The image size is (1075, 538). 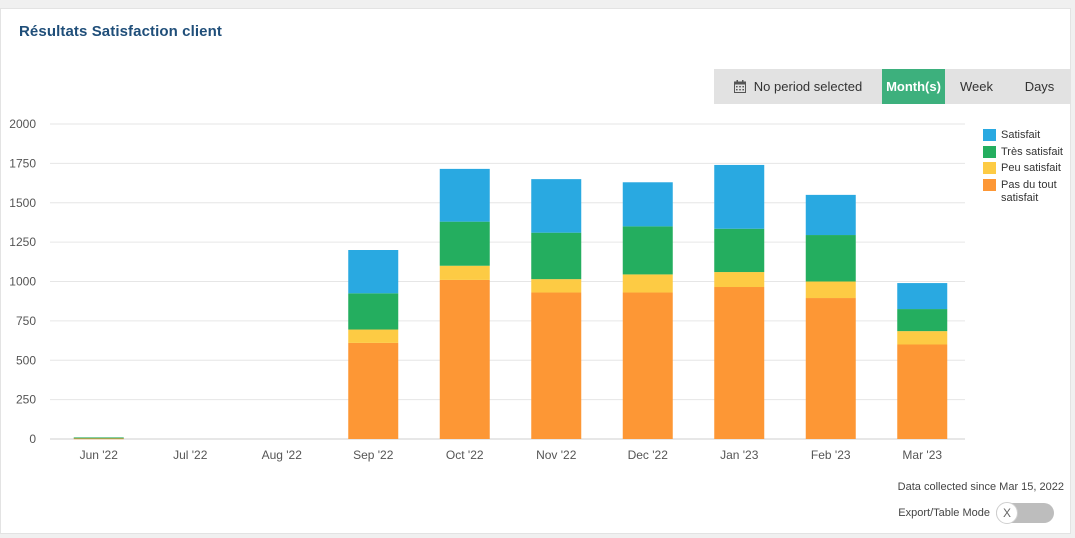 What do you see at coordinates (1031, 168) in the screenshot?
I see `legend-label: Peu satisfait` at bounding box center [1031, 168].